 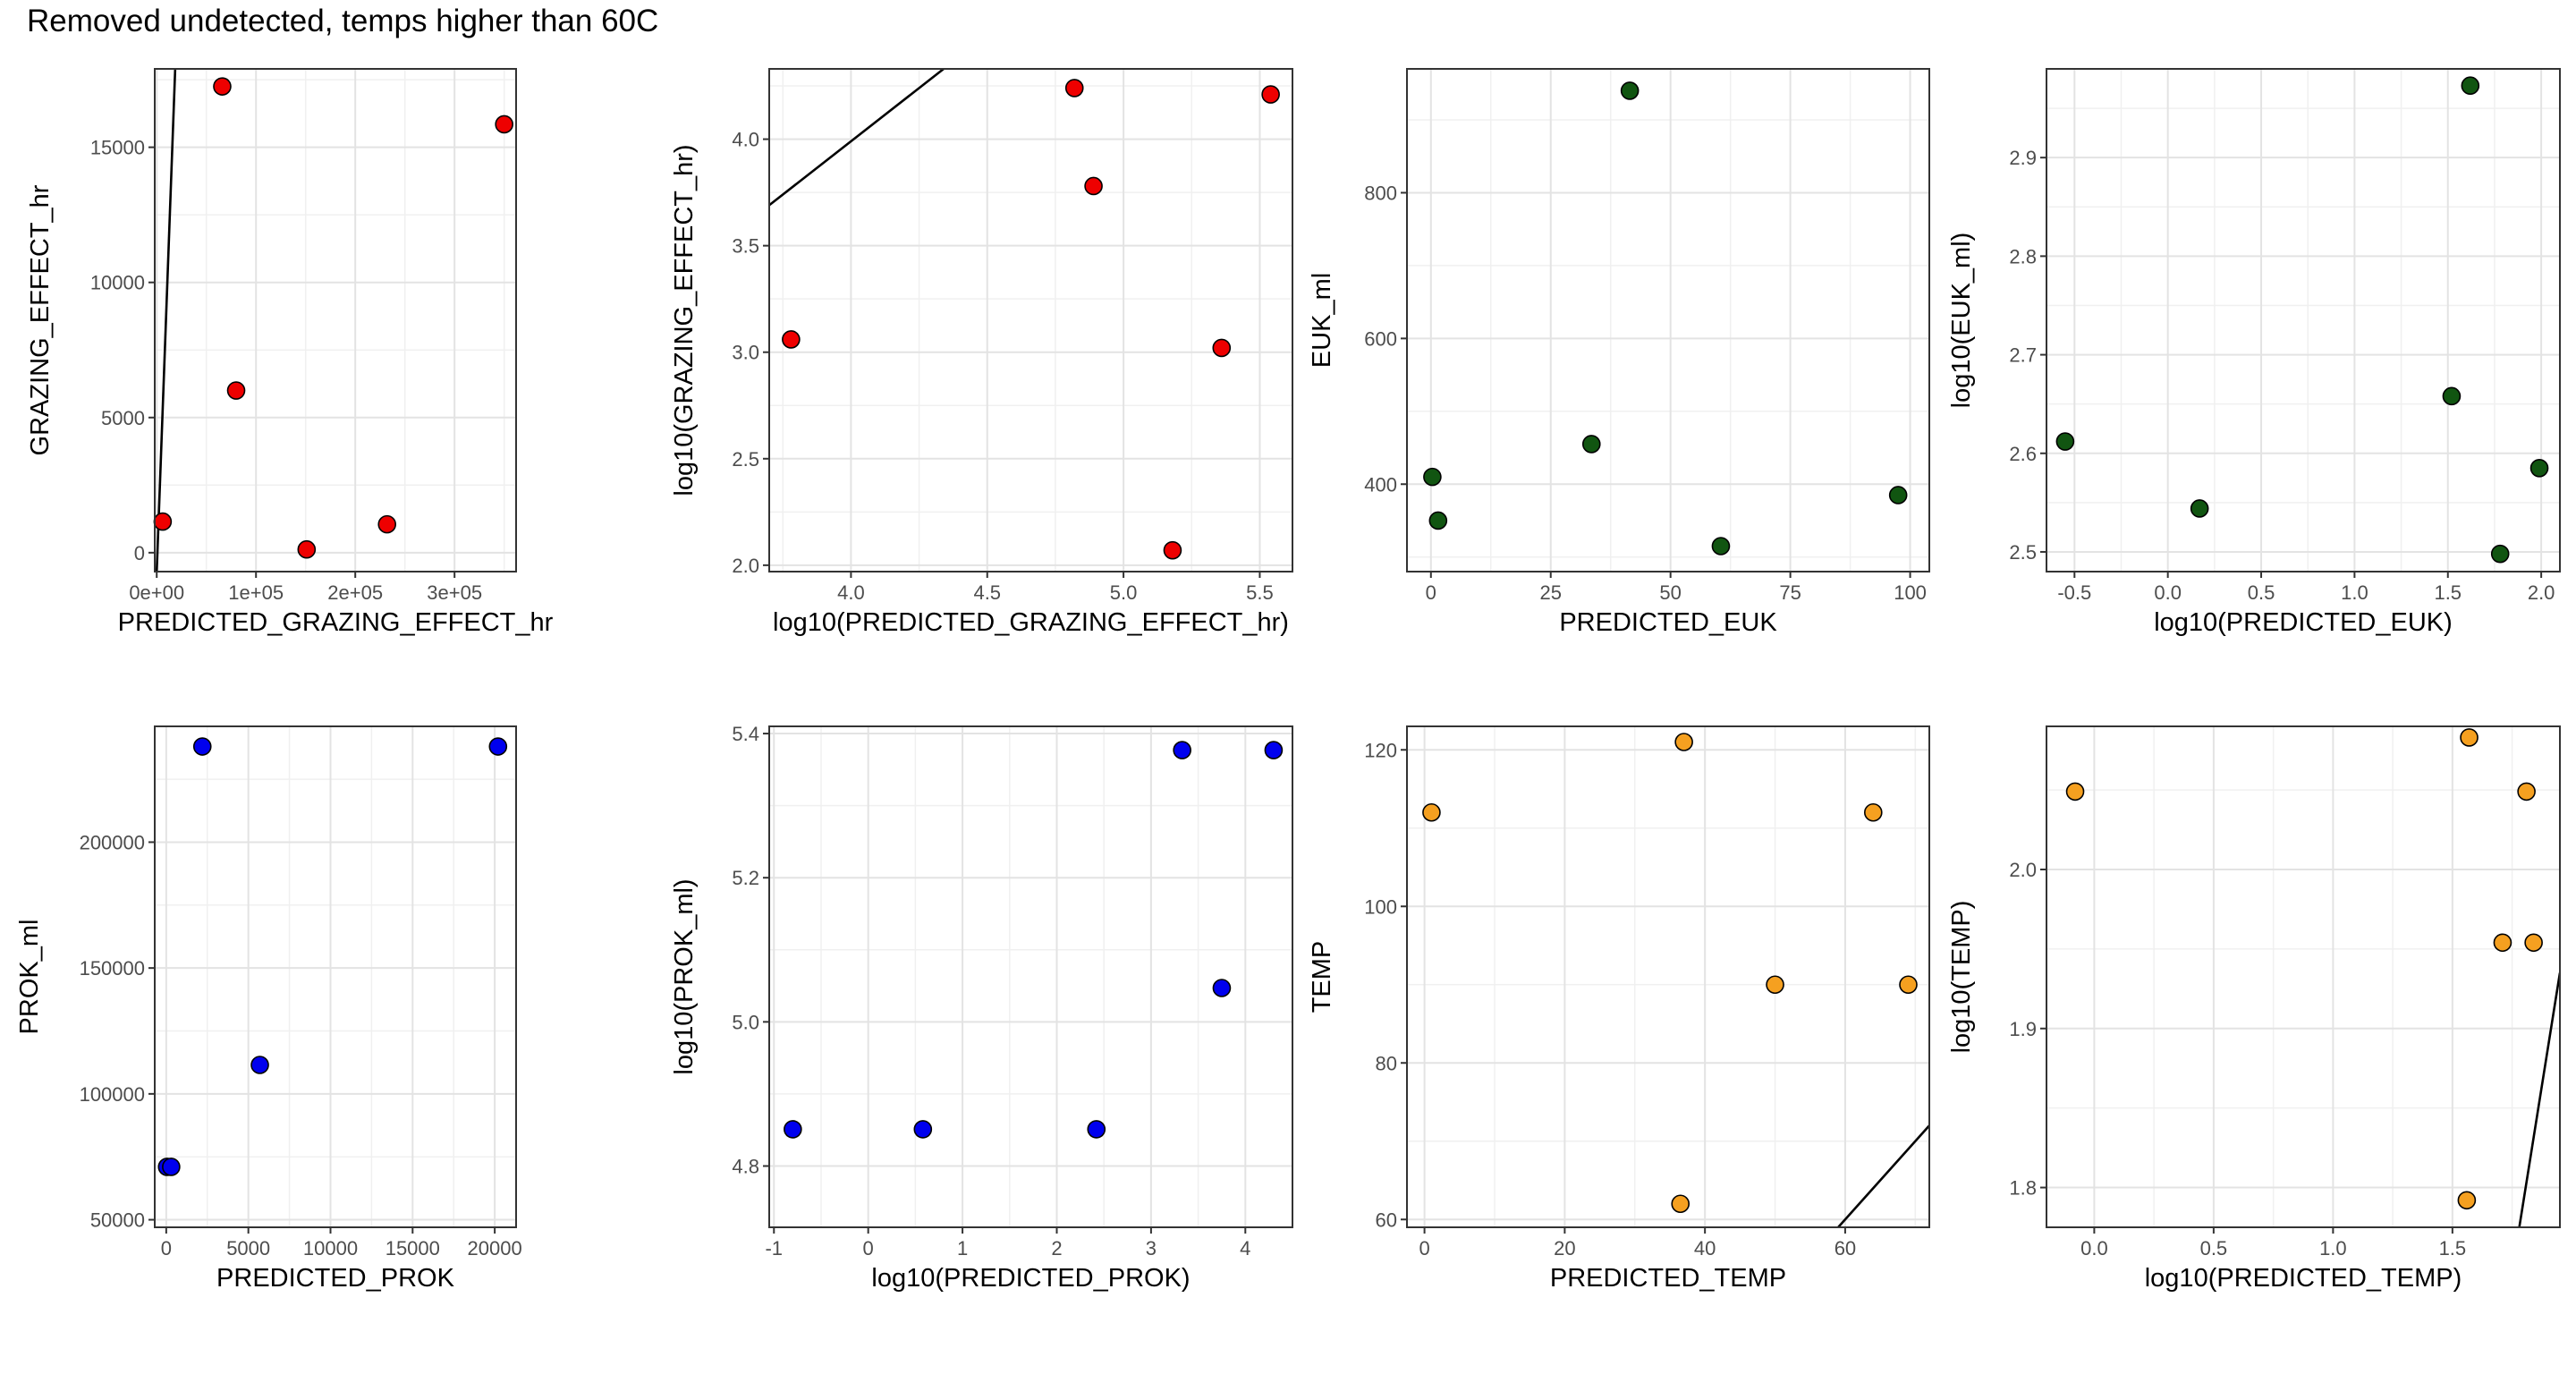 I want to click on chart5-y-tick-label: 150000, so click(x=112, y=968).